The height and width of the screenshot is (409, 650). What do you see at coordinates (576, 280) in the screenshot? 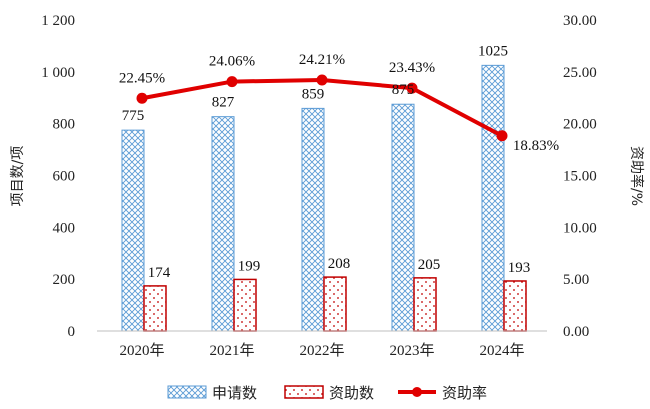
I see `y2-tick-label: 5.00` at bounding box center [576, 280].